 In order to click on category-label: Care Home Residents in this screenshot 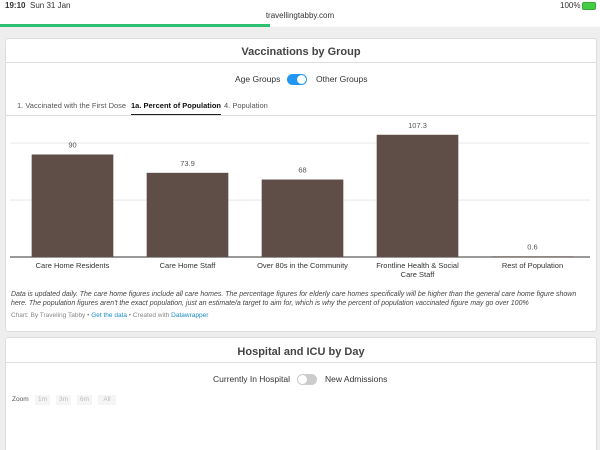, I will do `click(72, 265)`.